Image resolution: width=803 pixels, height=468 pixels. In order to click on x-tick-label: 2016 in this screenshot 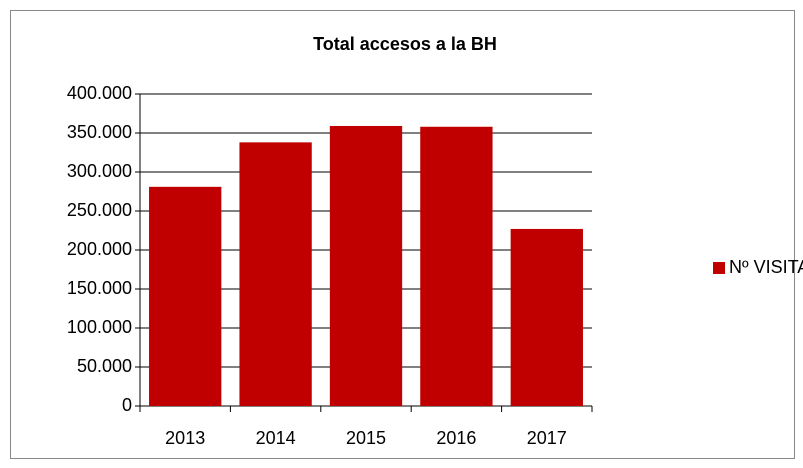, I will do `click(456, 438)`.